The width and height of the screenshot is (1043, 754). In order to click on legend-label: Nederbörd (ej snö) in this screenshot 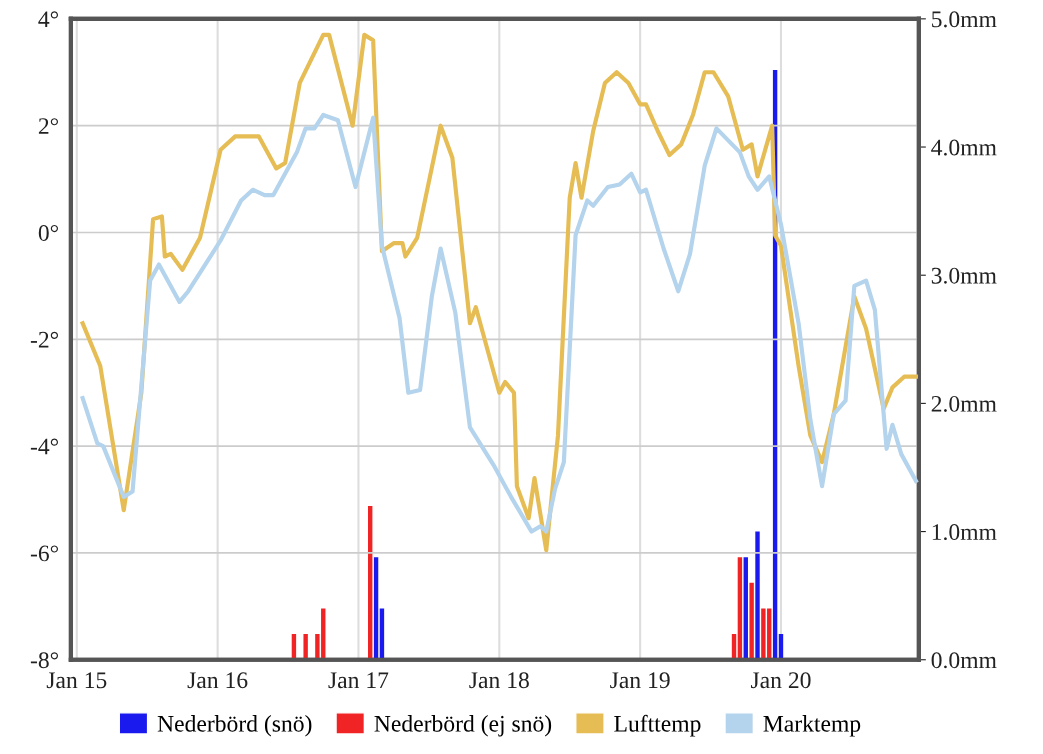, I will do `click(463, 726)`.